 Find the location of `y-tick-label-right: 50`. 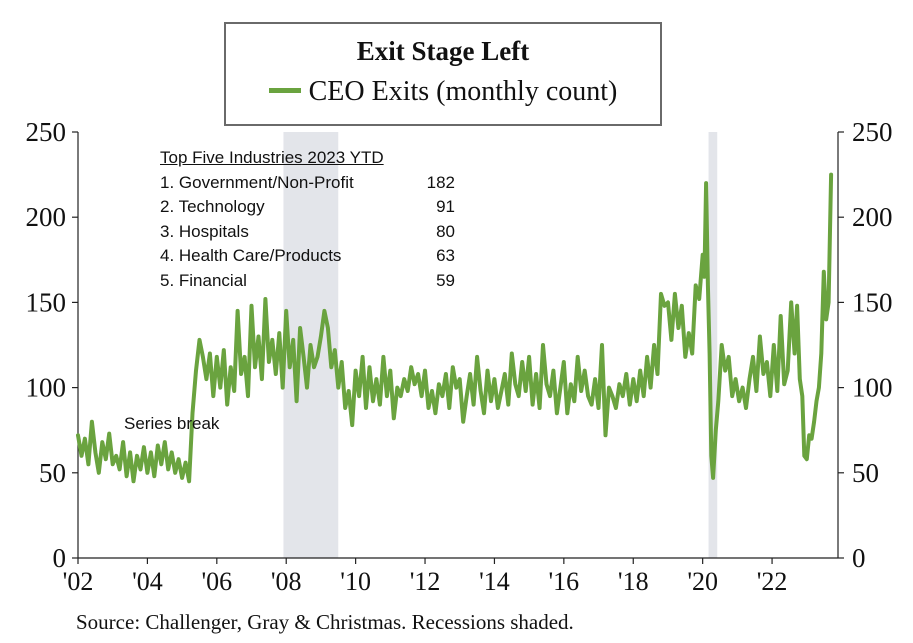

y-tick-label-right: 50 is located at coordinates (865, 473).